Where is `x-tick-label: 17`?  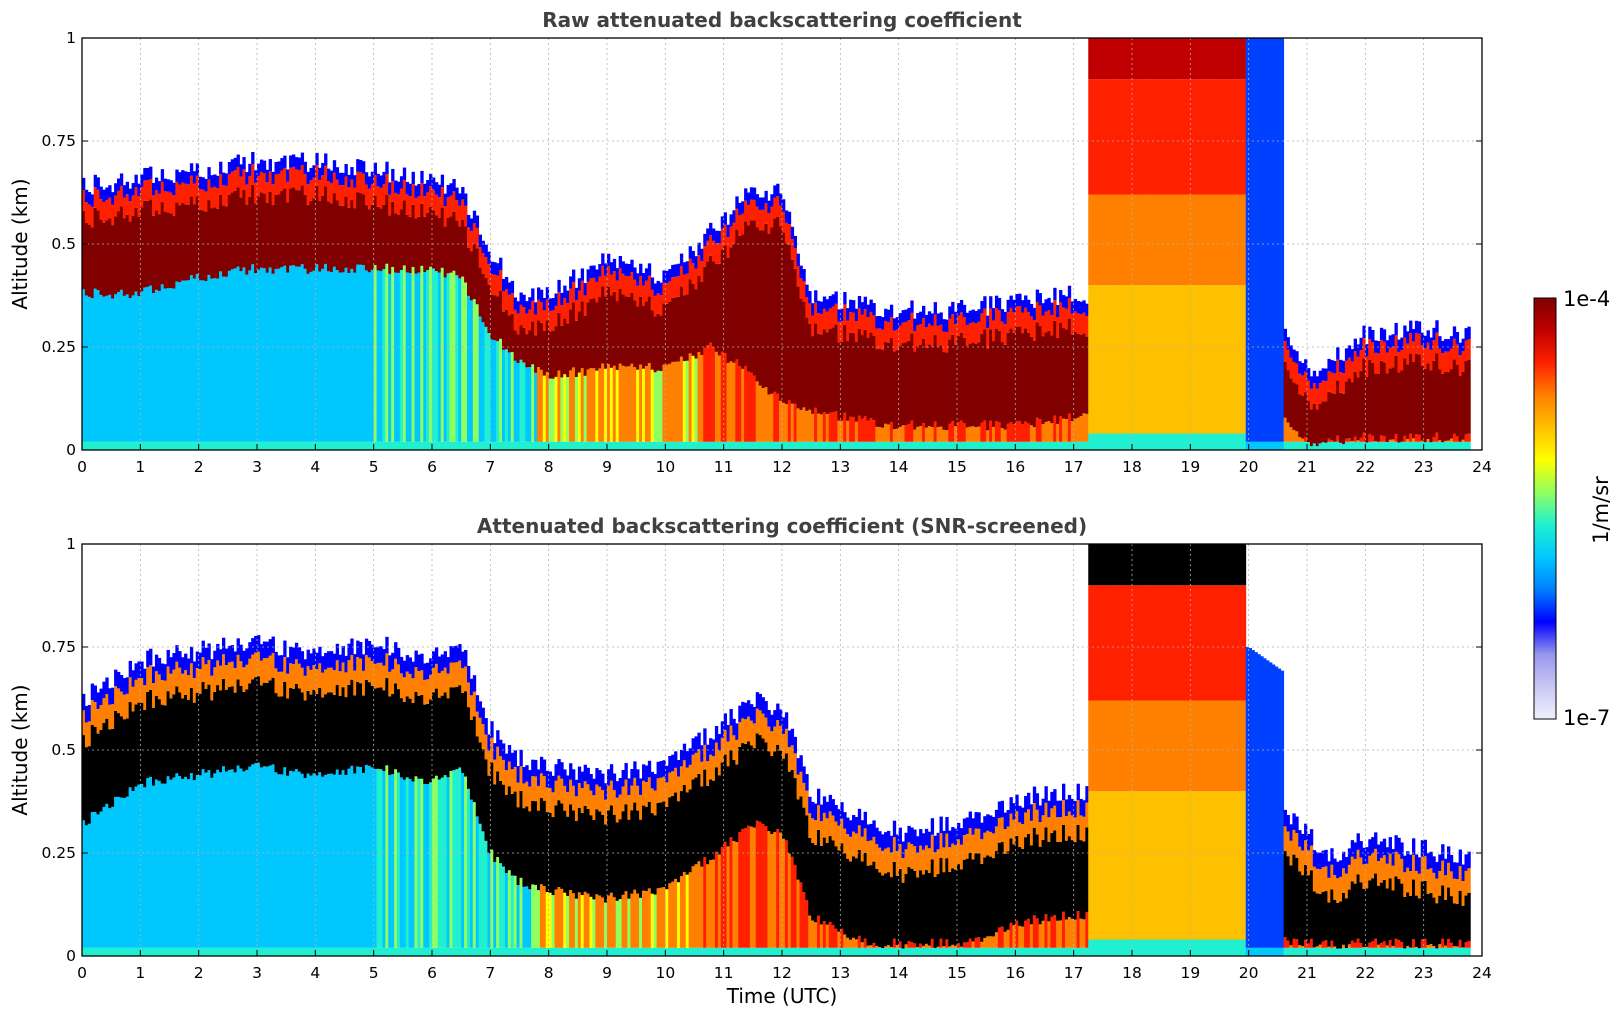
x-tick-label: 17 is located at coordinates (1074, 973).